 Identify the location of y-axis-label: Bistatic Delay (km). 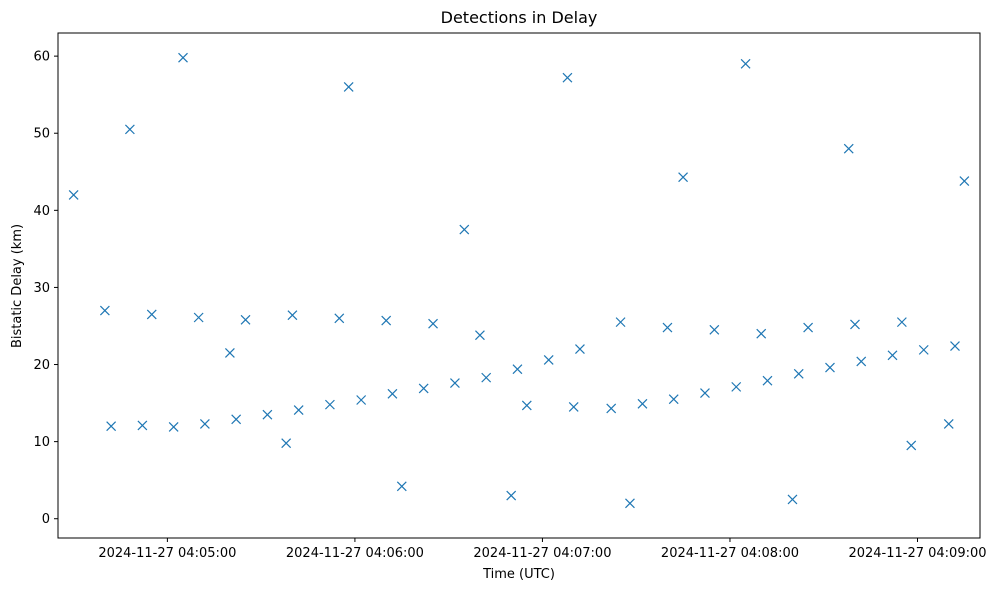
(17, 286).